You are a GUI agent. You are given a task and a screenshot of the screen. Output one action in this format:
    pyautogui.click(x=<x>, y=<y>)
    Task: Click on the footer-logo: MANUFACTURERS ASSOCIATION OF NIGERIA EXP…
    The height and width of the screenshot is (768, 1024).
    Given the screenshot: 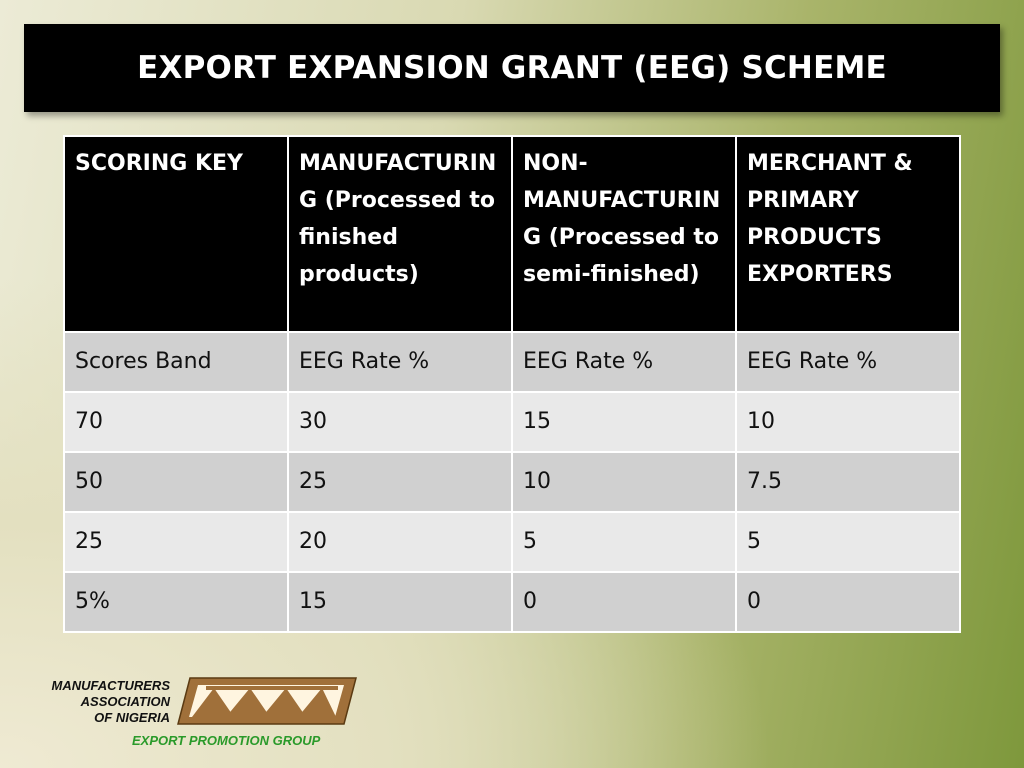 What is the action you would take?
    pyautogui.click(x=200, y=714)
    